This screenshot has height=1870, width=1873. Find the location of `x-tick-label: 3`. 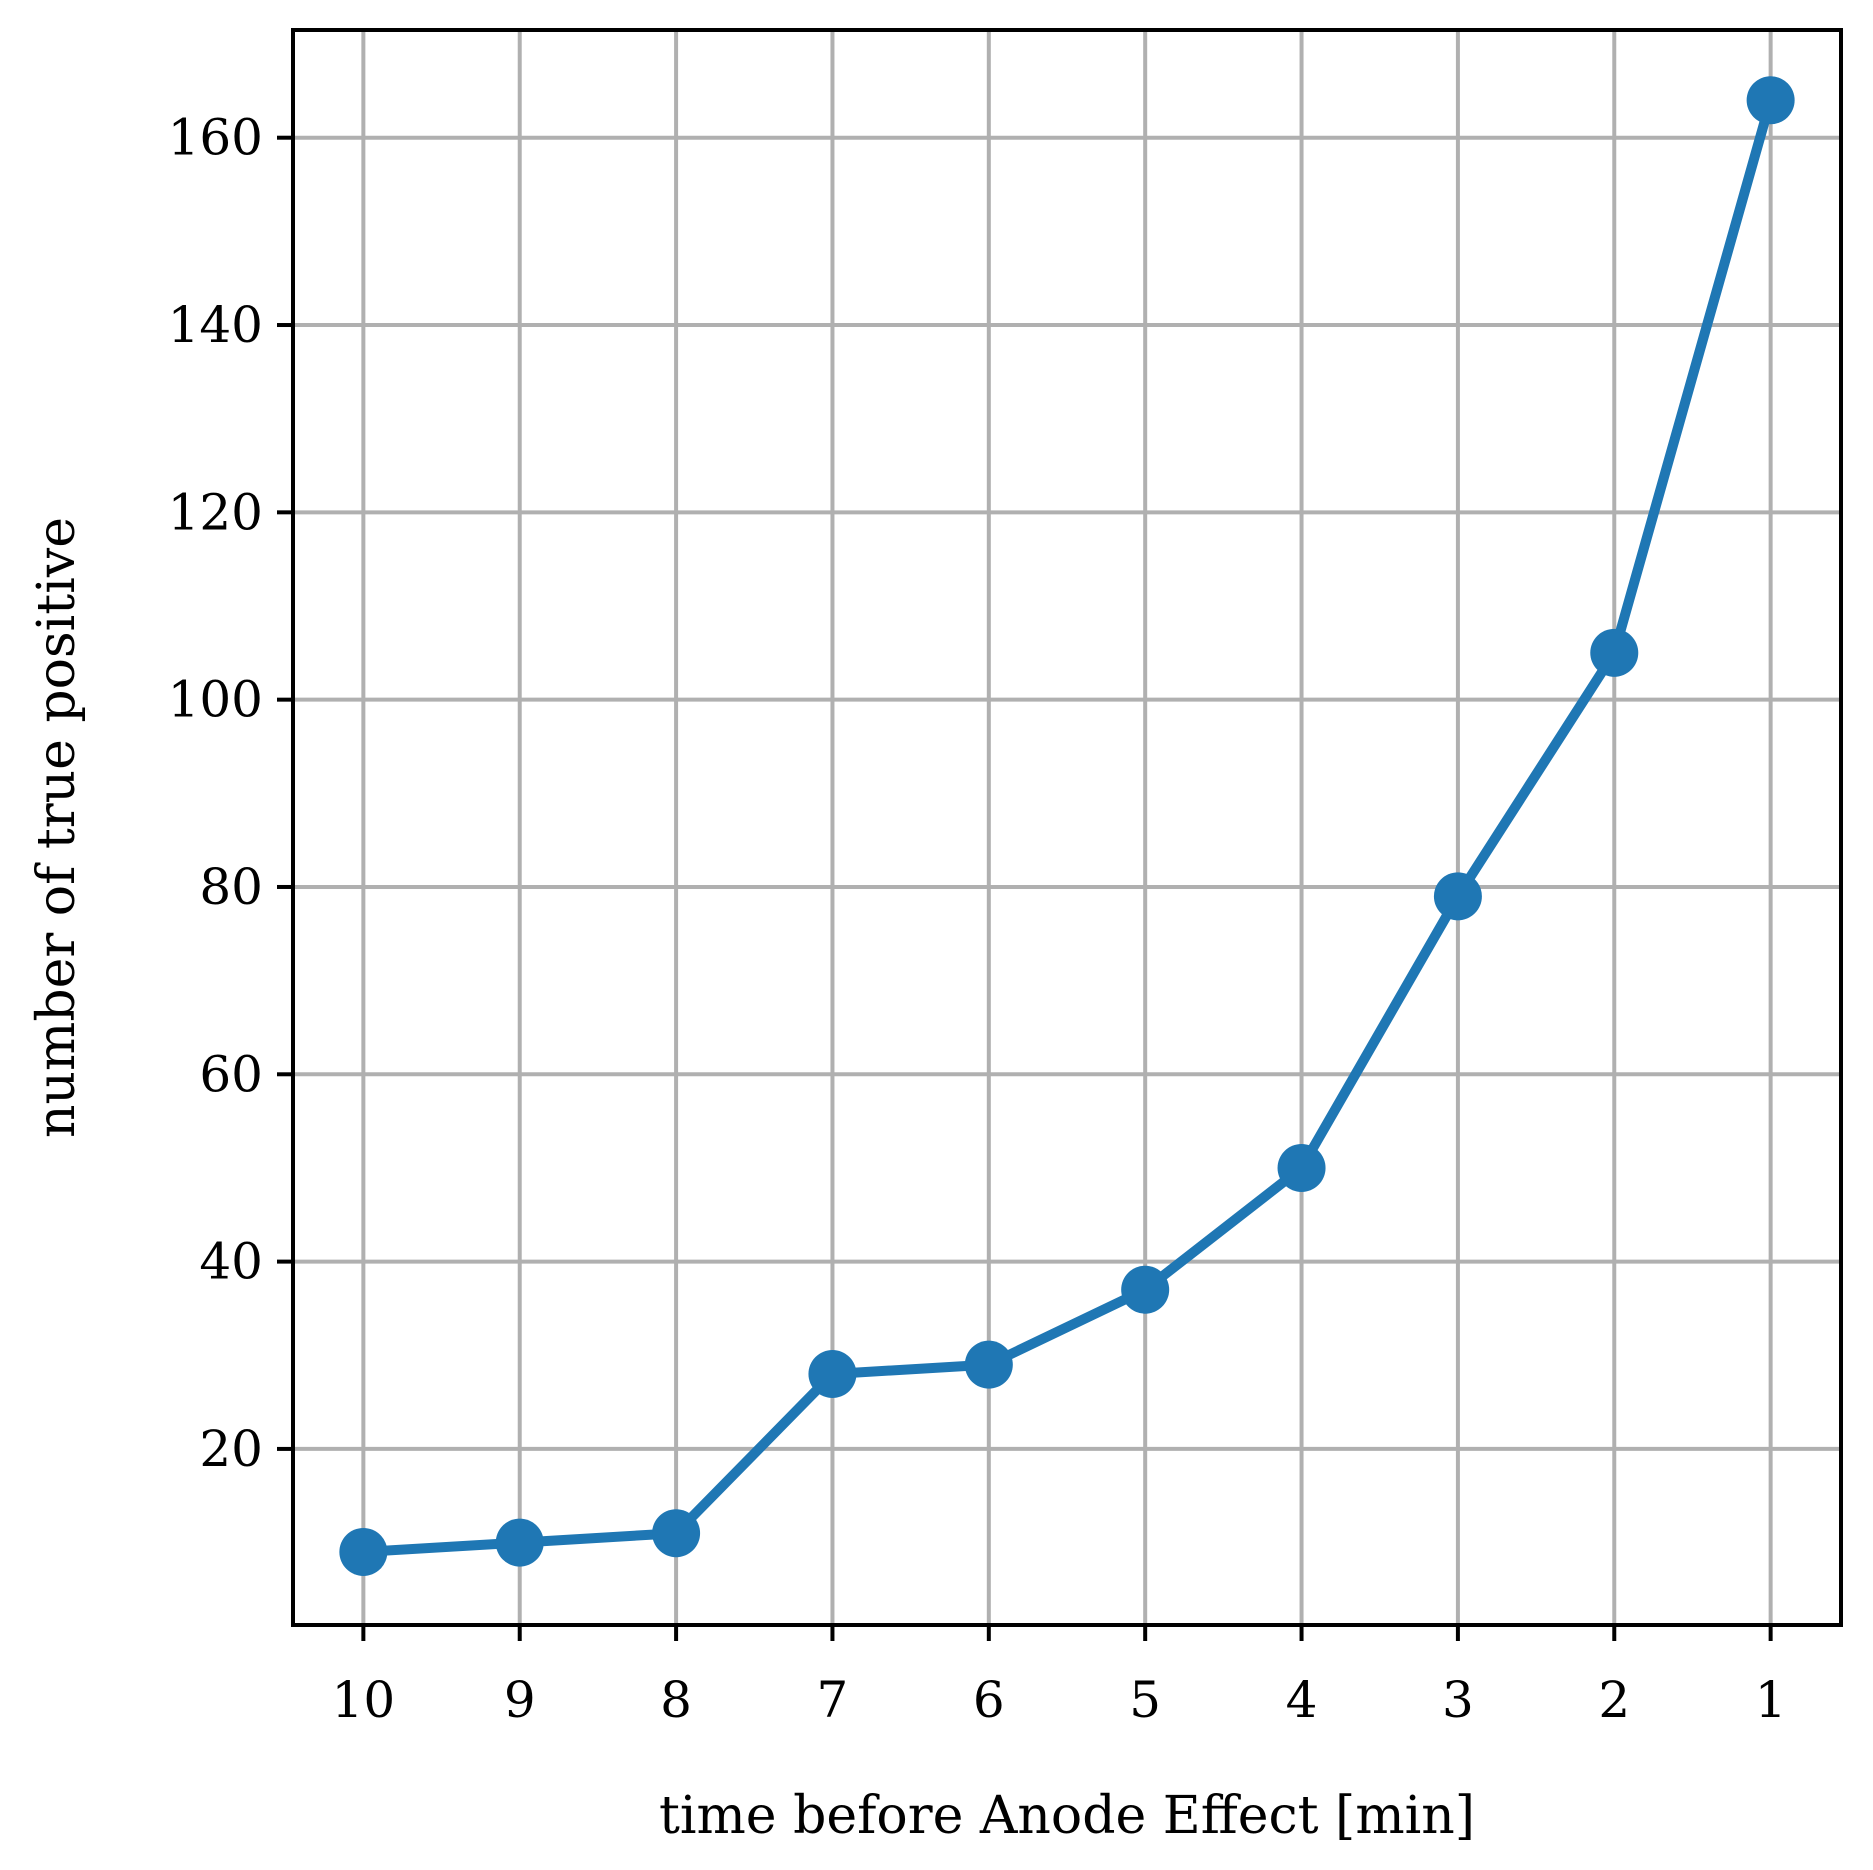

x-tick-label: 3 is located at coordinates (1458, 1700).